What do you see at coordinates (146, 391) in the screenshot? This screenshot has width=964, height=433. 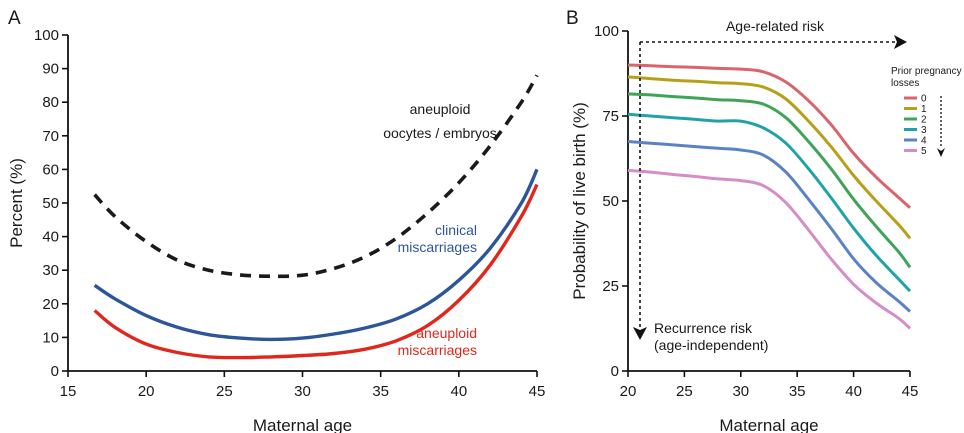 I see `panel-a-x-tick-label: 20` at bounding box center [146, 391].